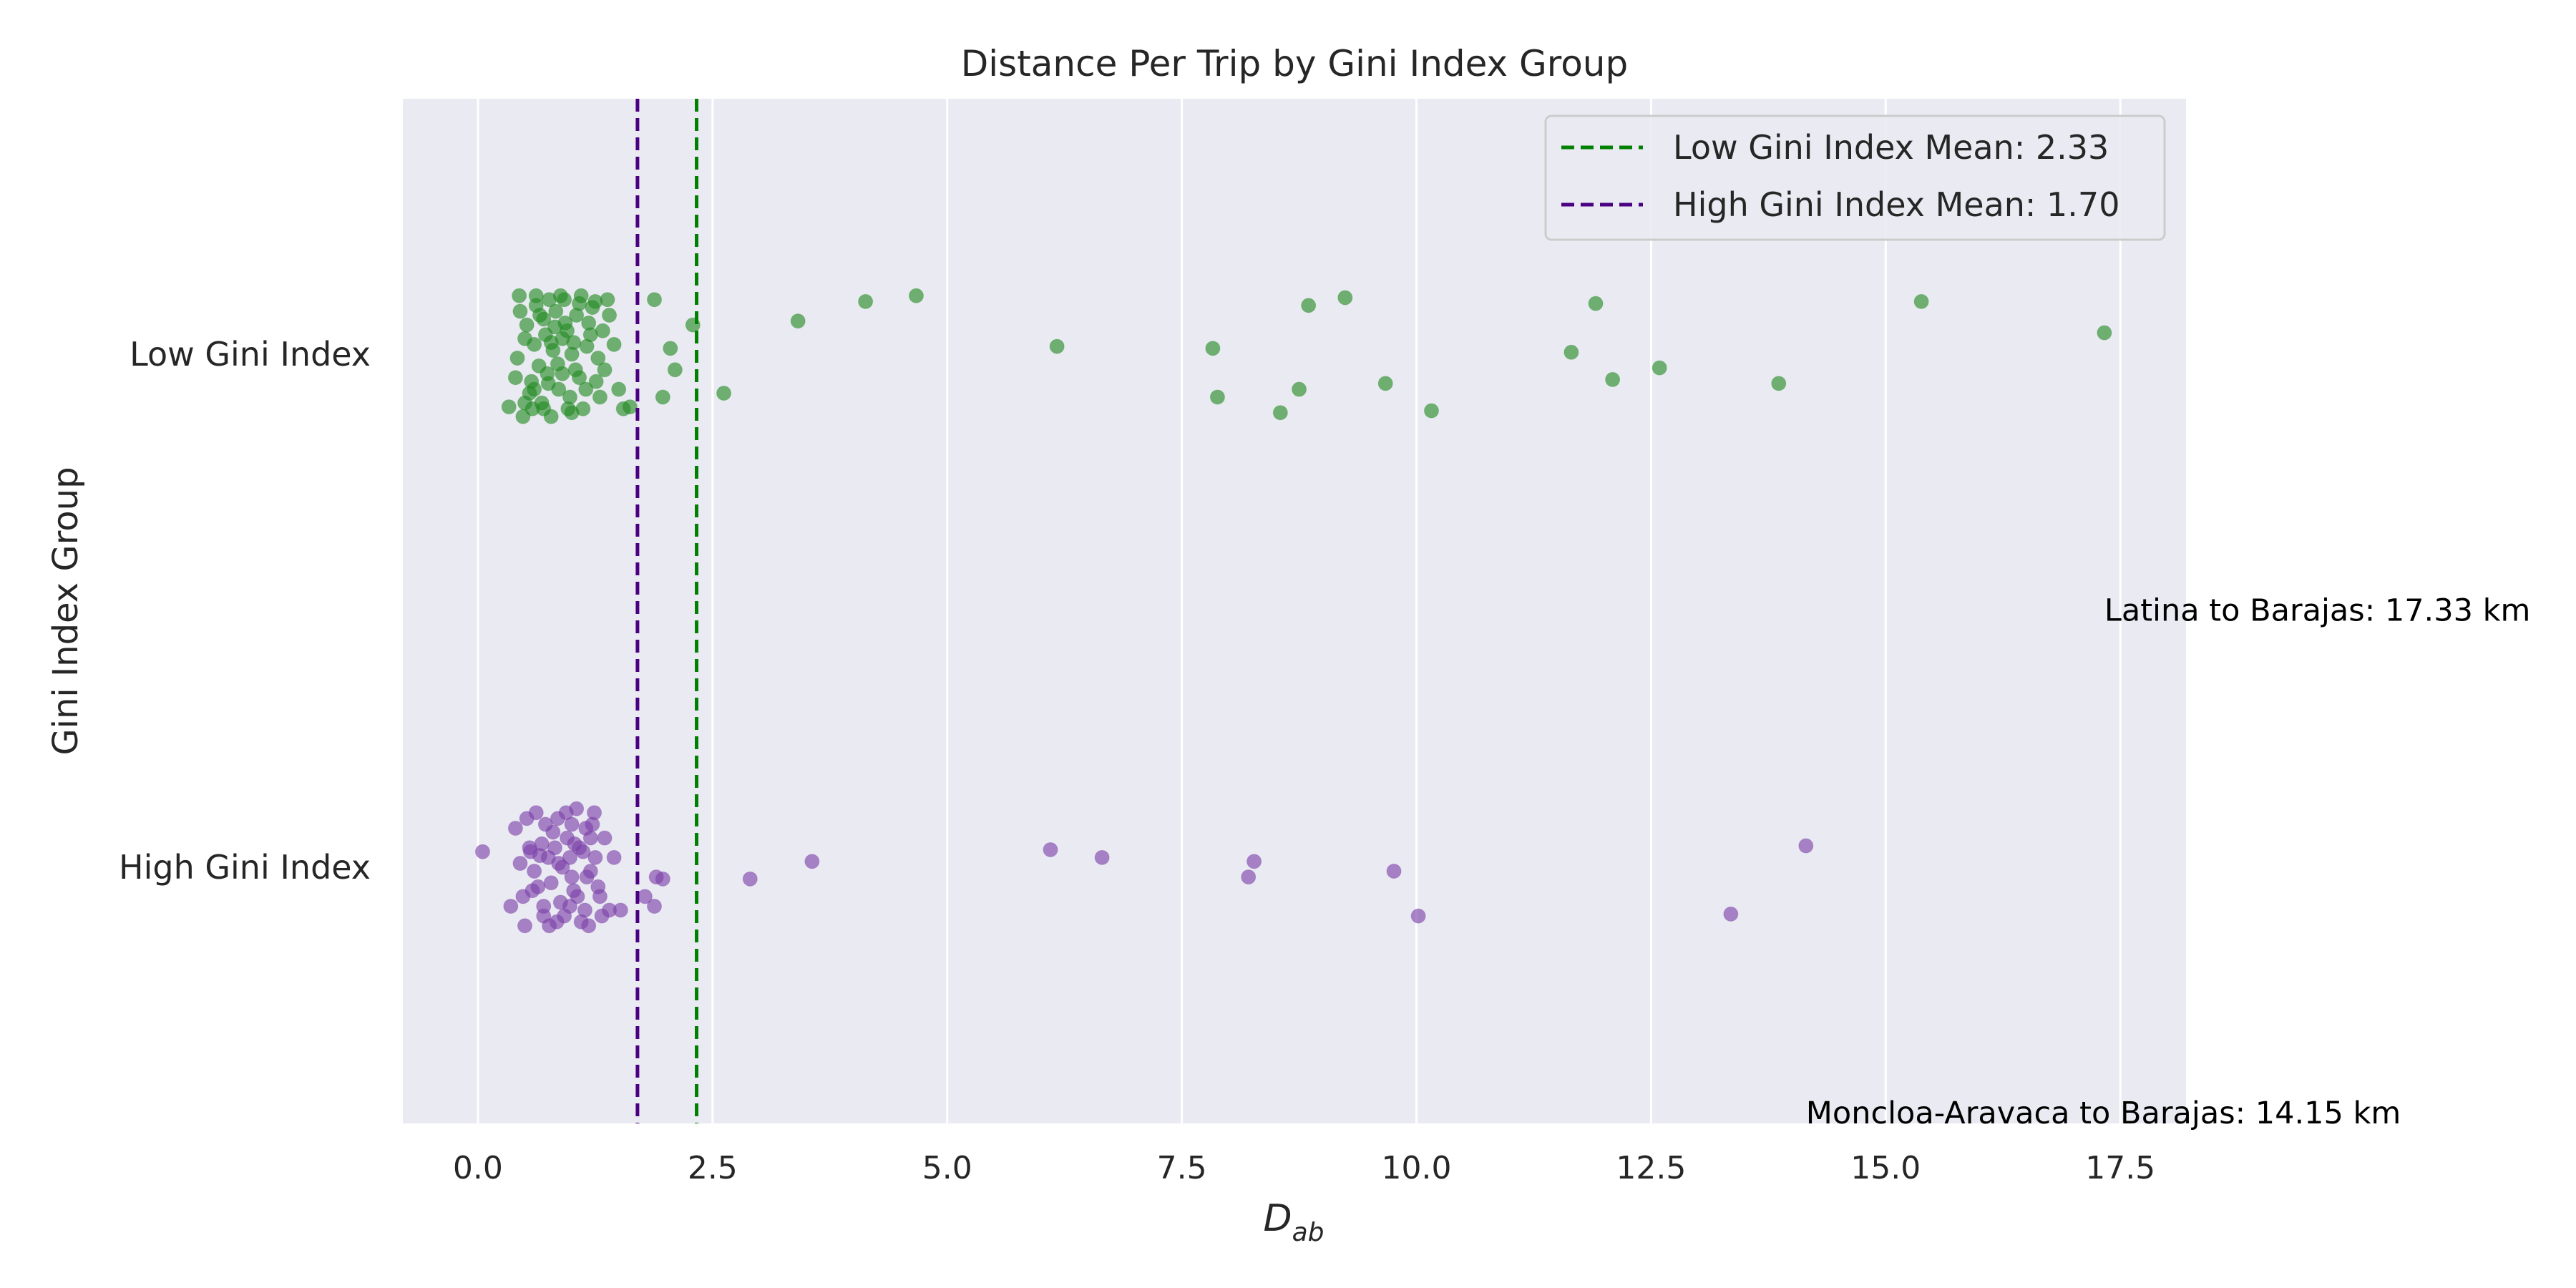 Image resolution: width=2576 pixels, height=1288 pixels. What do you see at coordinates (66, 611) in the screenshot?
I see `y-axis-label: Gini Index Group` at bounding box center [66, 611].